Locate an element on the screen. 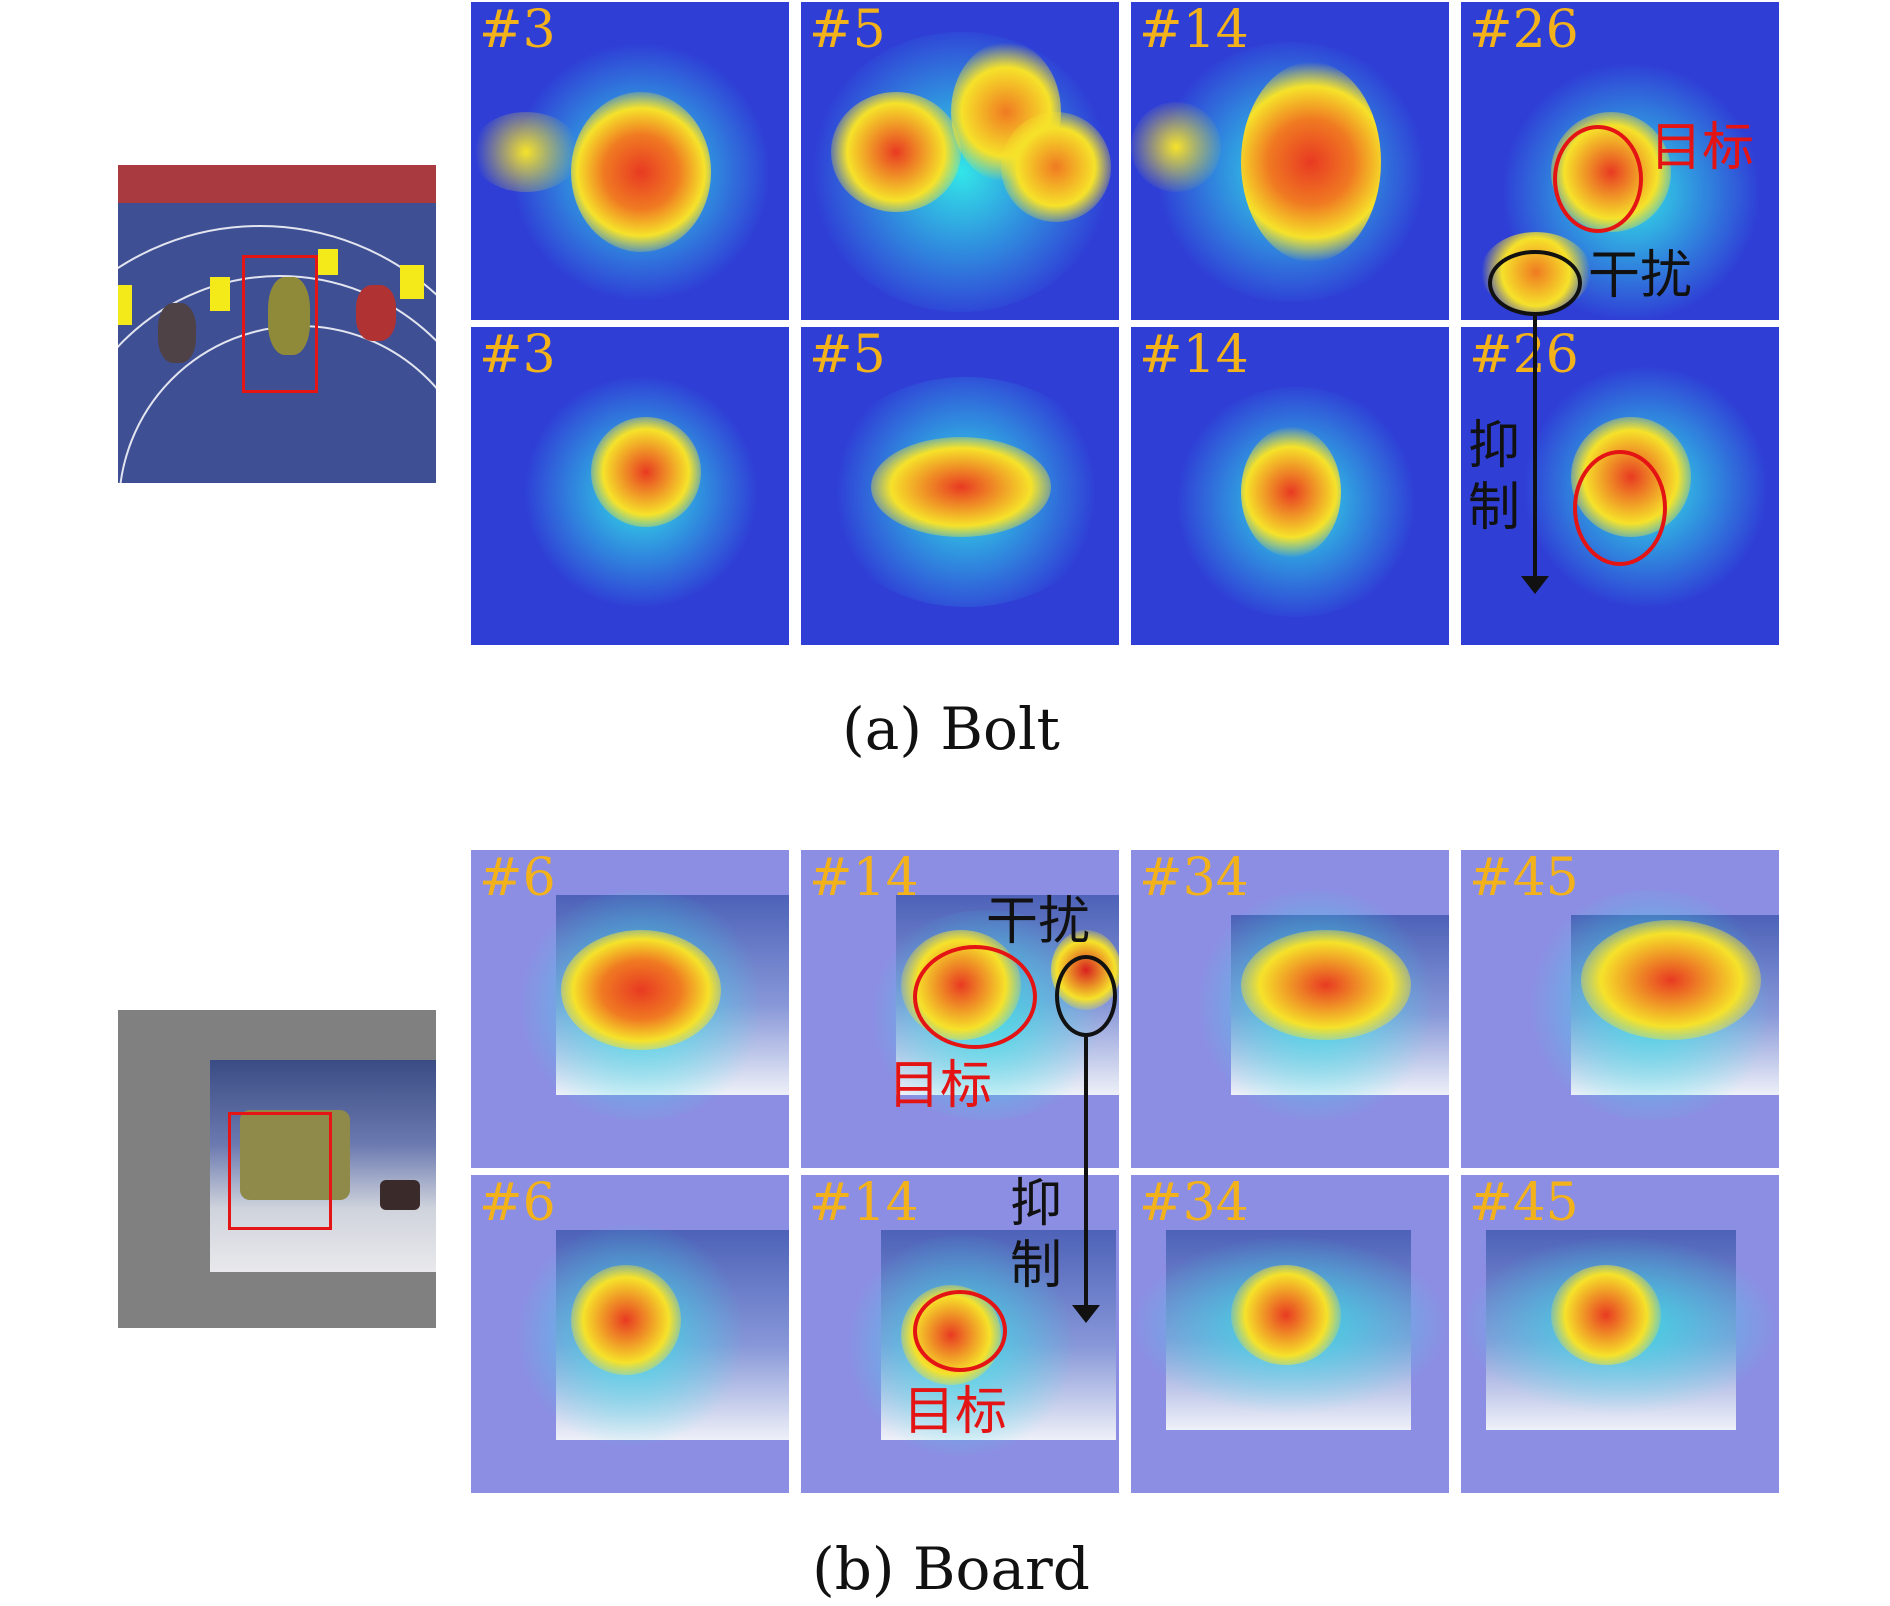 The height and width of the screenshot is (1606, 1890). caption-bolt: (a) Bolt is located at coordinates (951, 729).